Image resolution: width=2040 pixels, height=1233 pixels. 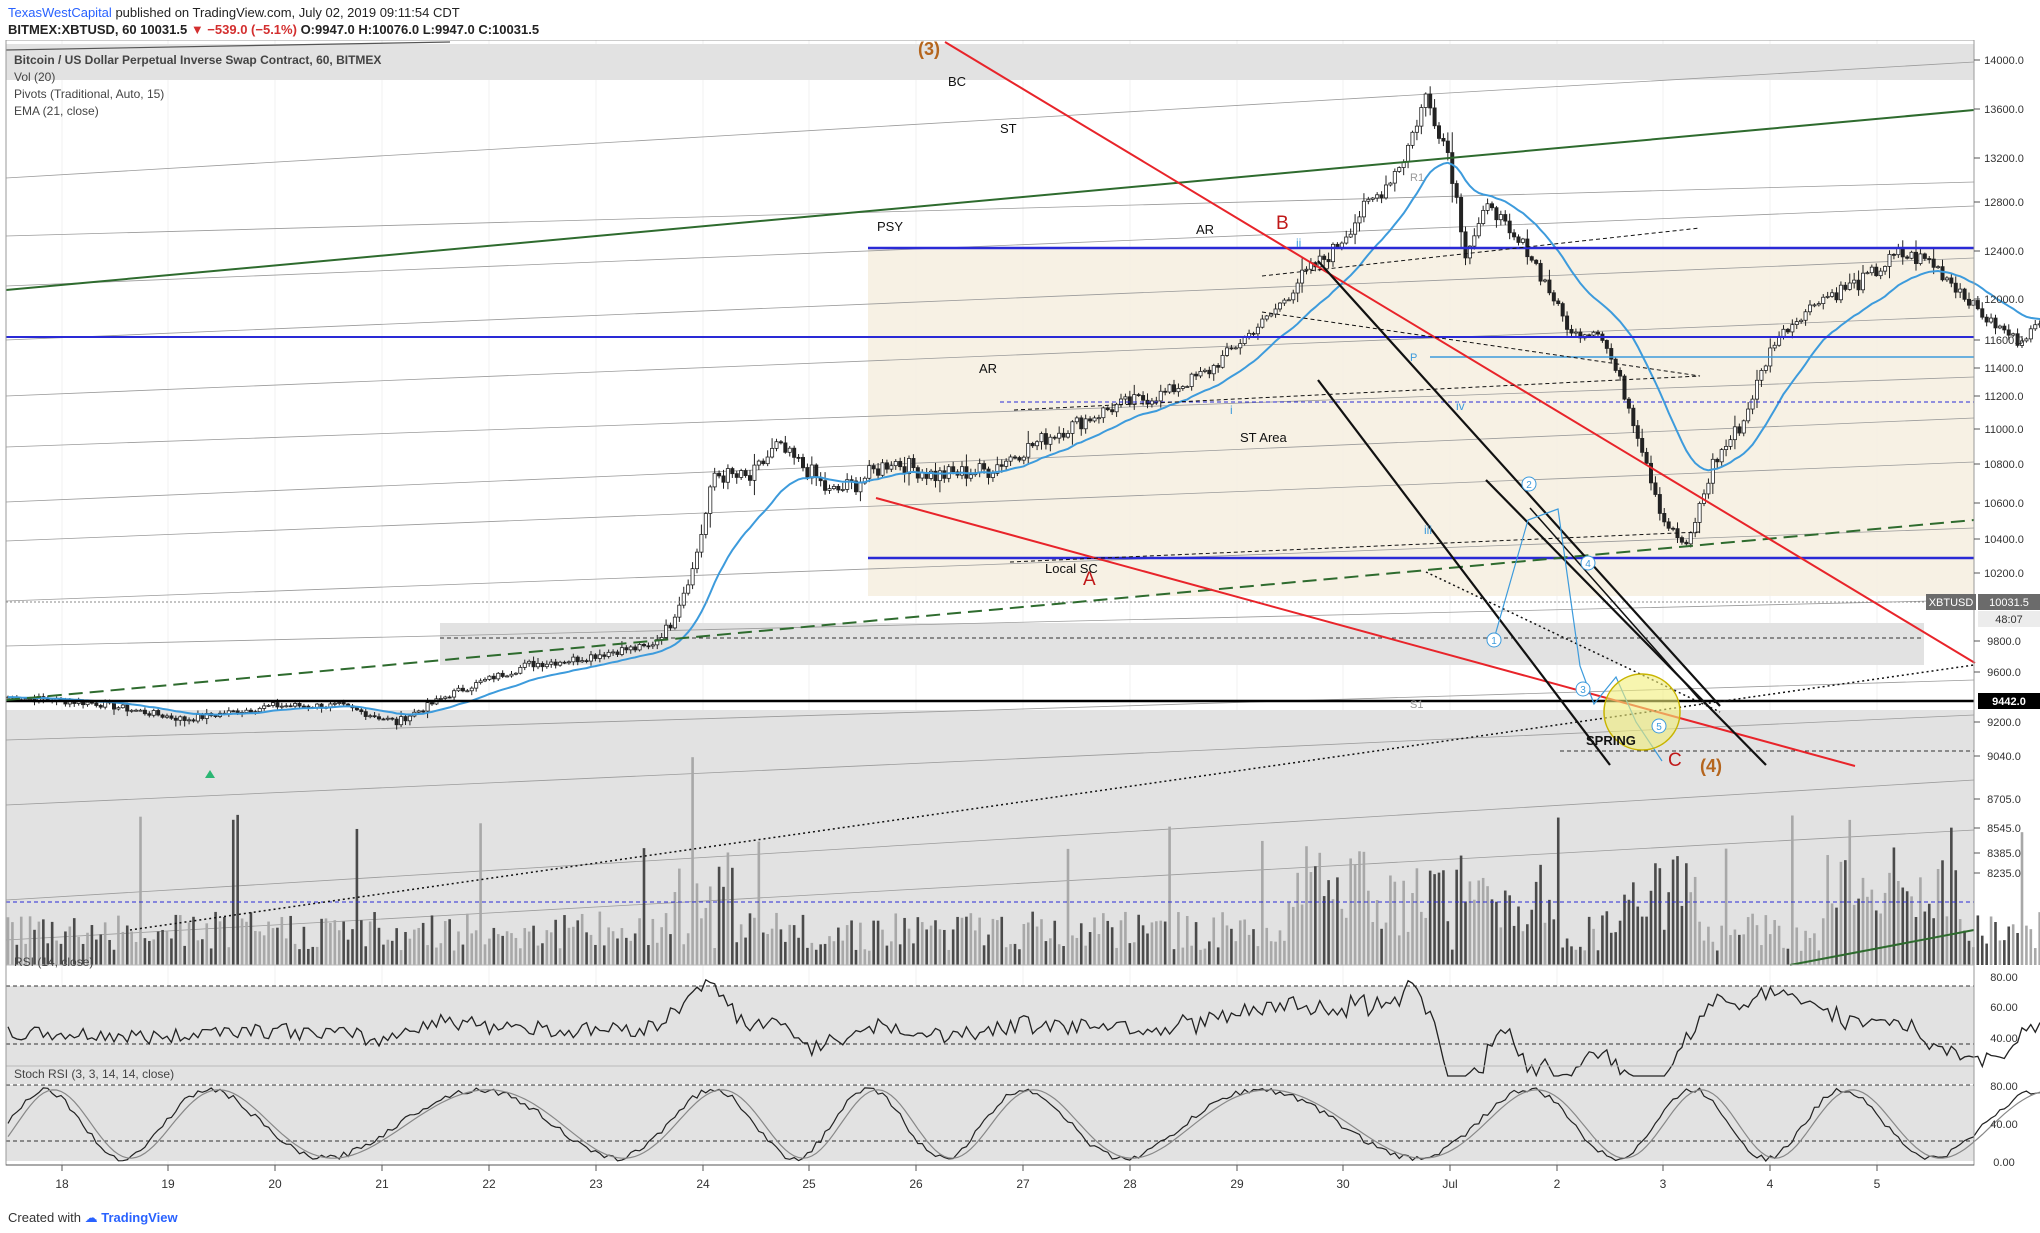 What do you see at coordinates (890, 226) in the screenshot?
I see `psy-label: PSY` at bounding box center [890, 226].